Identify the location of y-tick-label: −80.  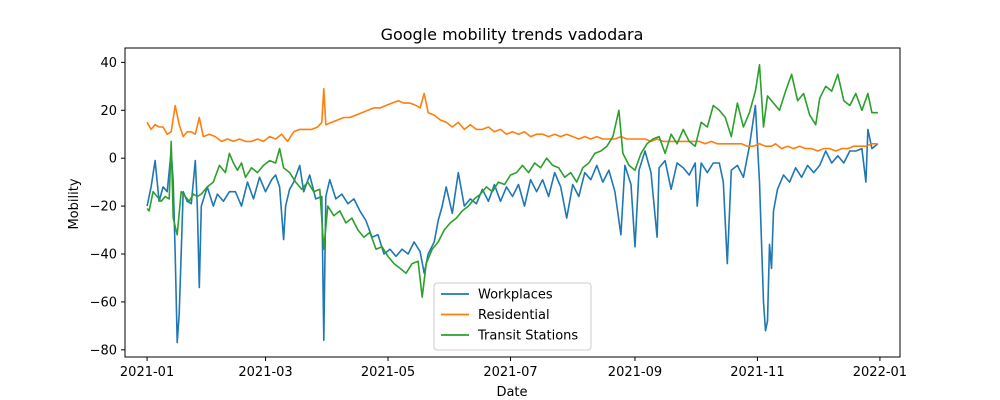
(103, 350).